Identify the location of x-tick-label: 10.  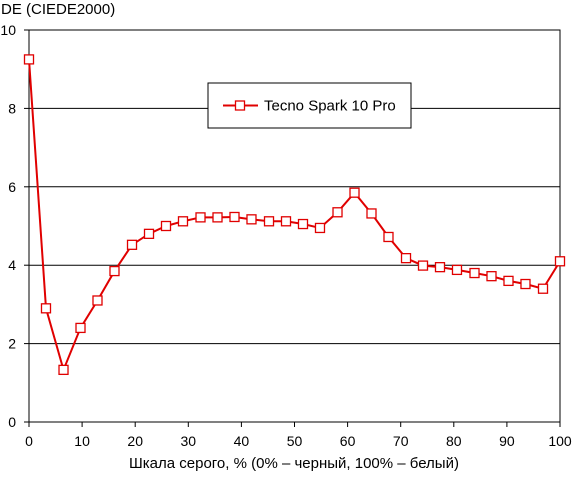
(82, 441).